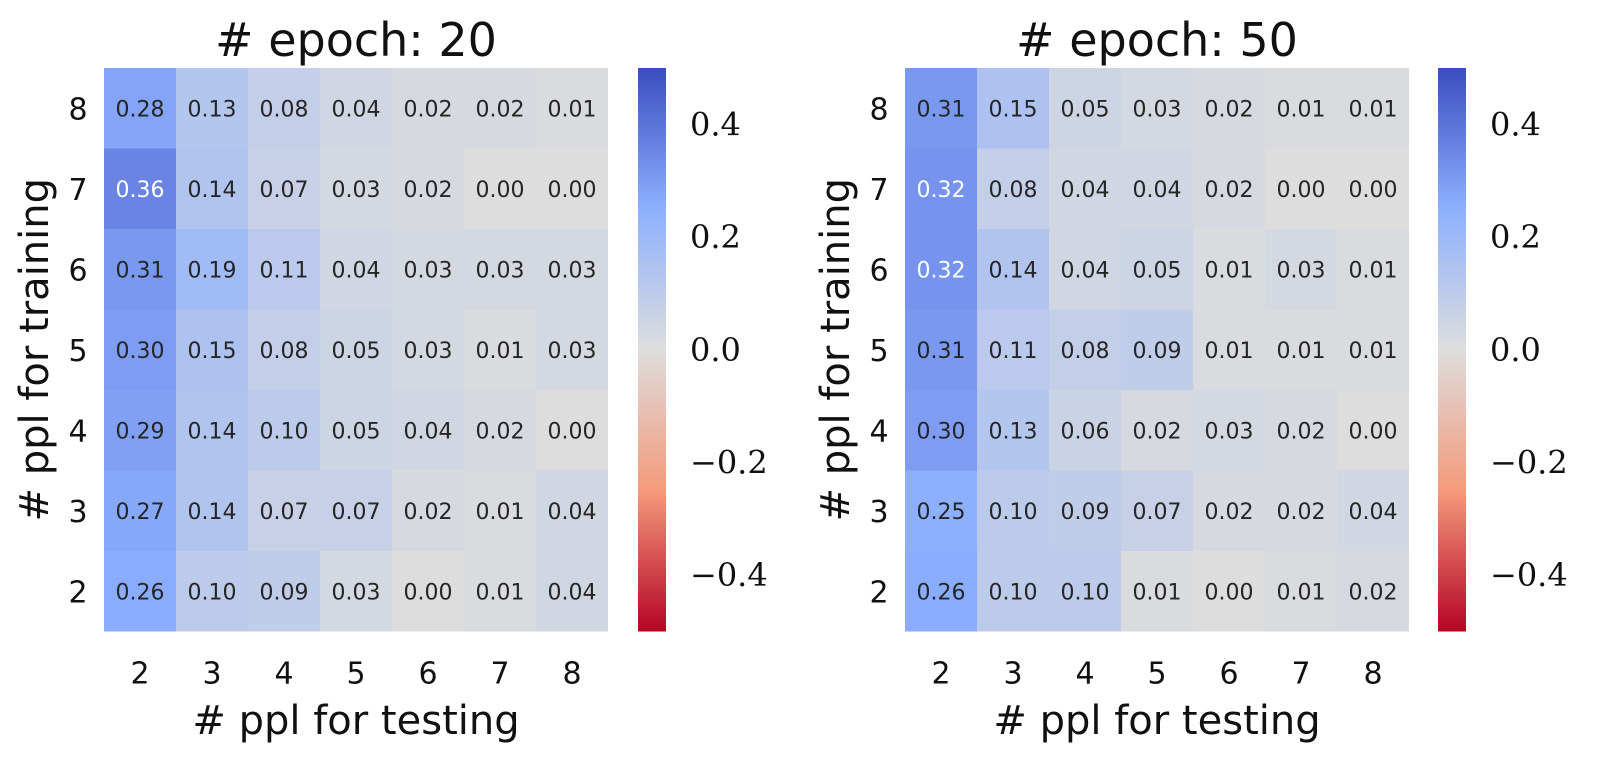  Describe the element at coordinates (356, 270) in the screenshot. I see `cell-label: 0.04` at that location.